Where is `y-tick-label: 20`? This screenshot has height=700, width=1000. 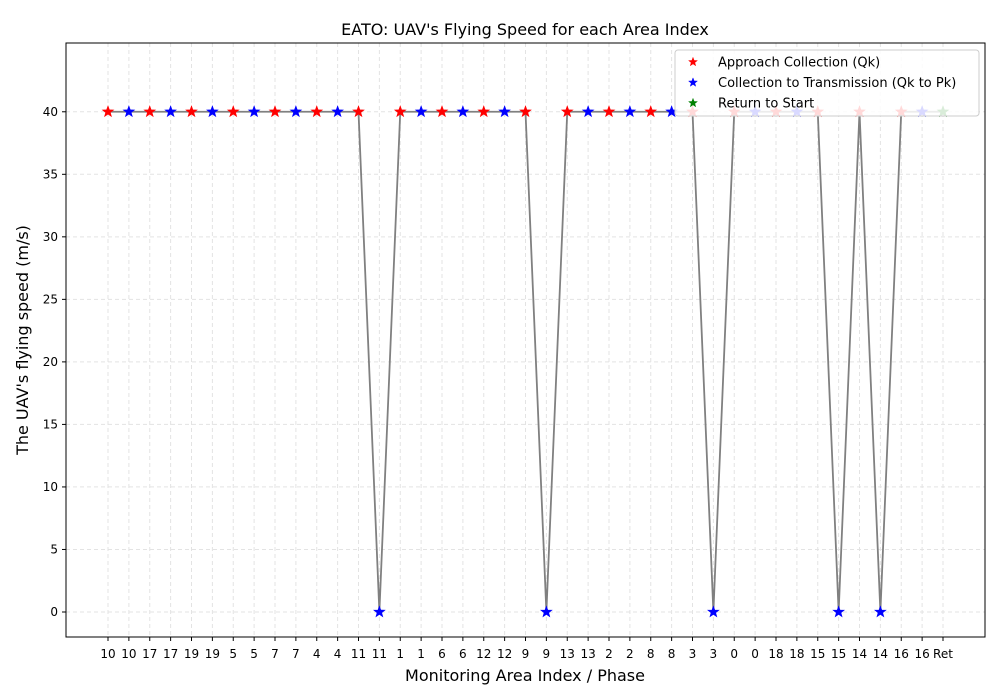 y-tick-label: 20 is located at coordinates (50, 362).